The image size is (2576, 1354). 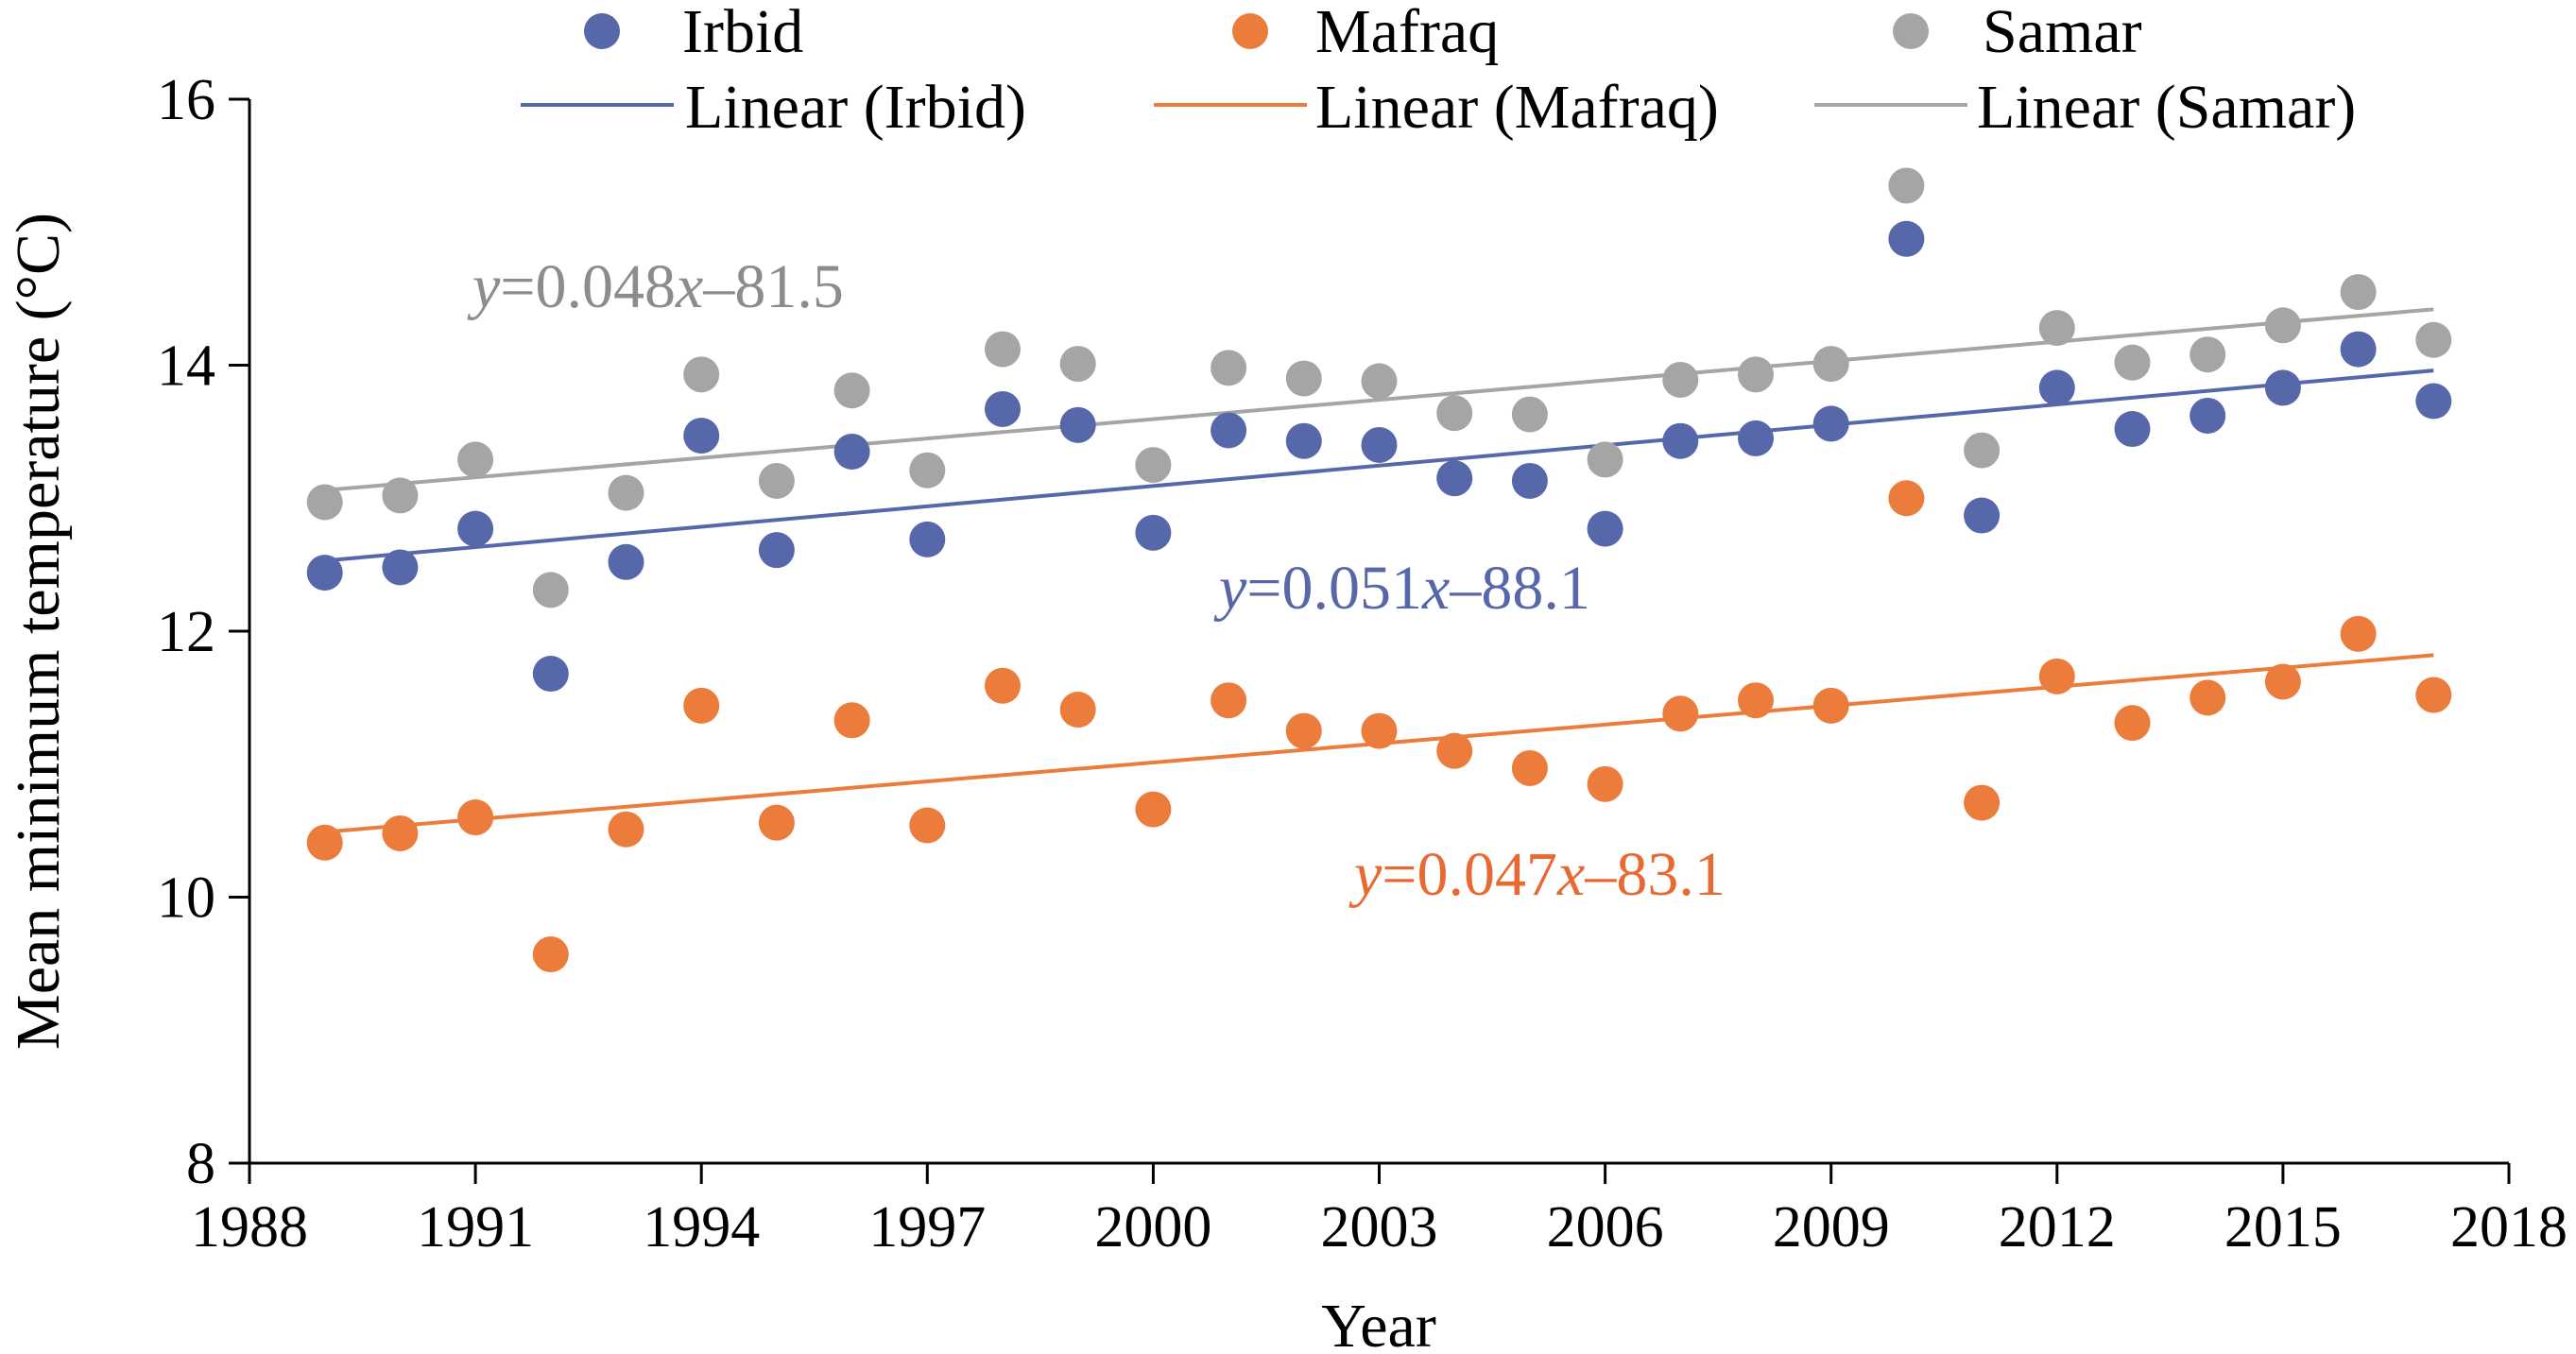 What do you see at coordinates (1407, 33) in the screenshot?
I see `legend-label-mafraq: Mafraq` at bounding box center [1407, 33].